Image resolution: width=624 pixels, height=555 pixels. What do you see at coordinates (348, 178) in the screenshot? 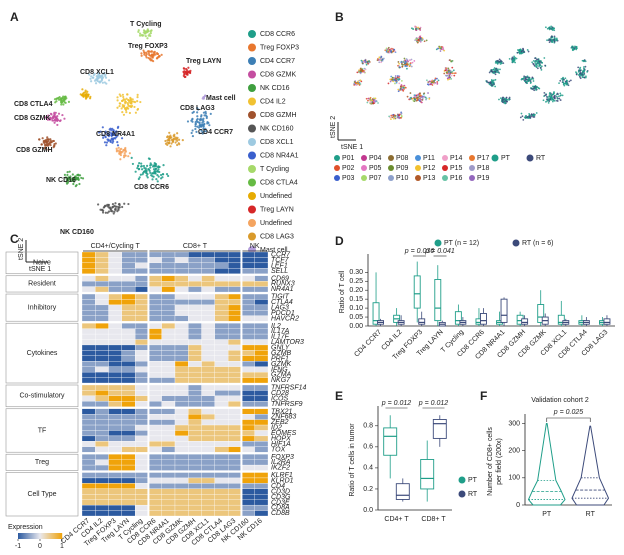
I see `legend-label: P03` at bounding box center [348, 178].